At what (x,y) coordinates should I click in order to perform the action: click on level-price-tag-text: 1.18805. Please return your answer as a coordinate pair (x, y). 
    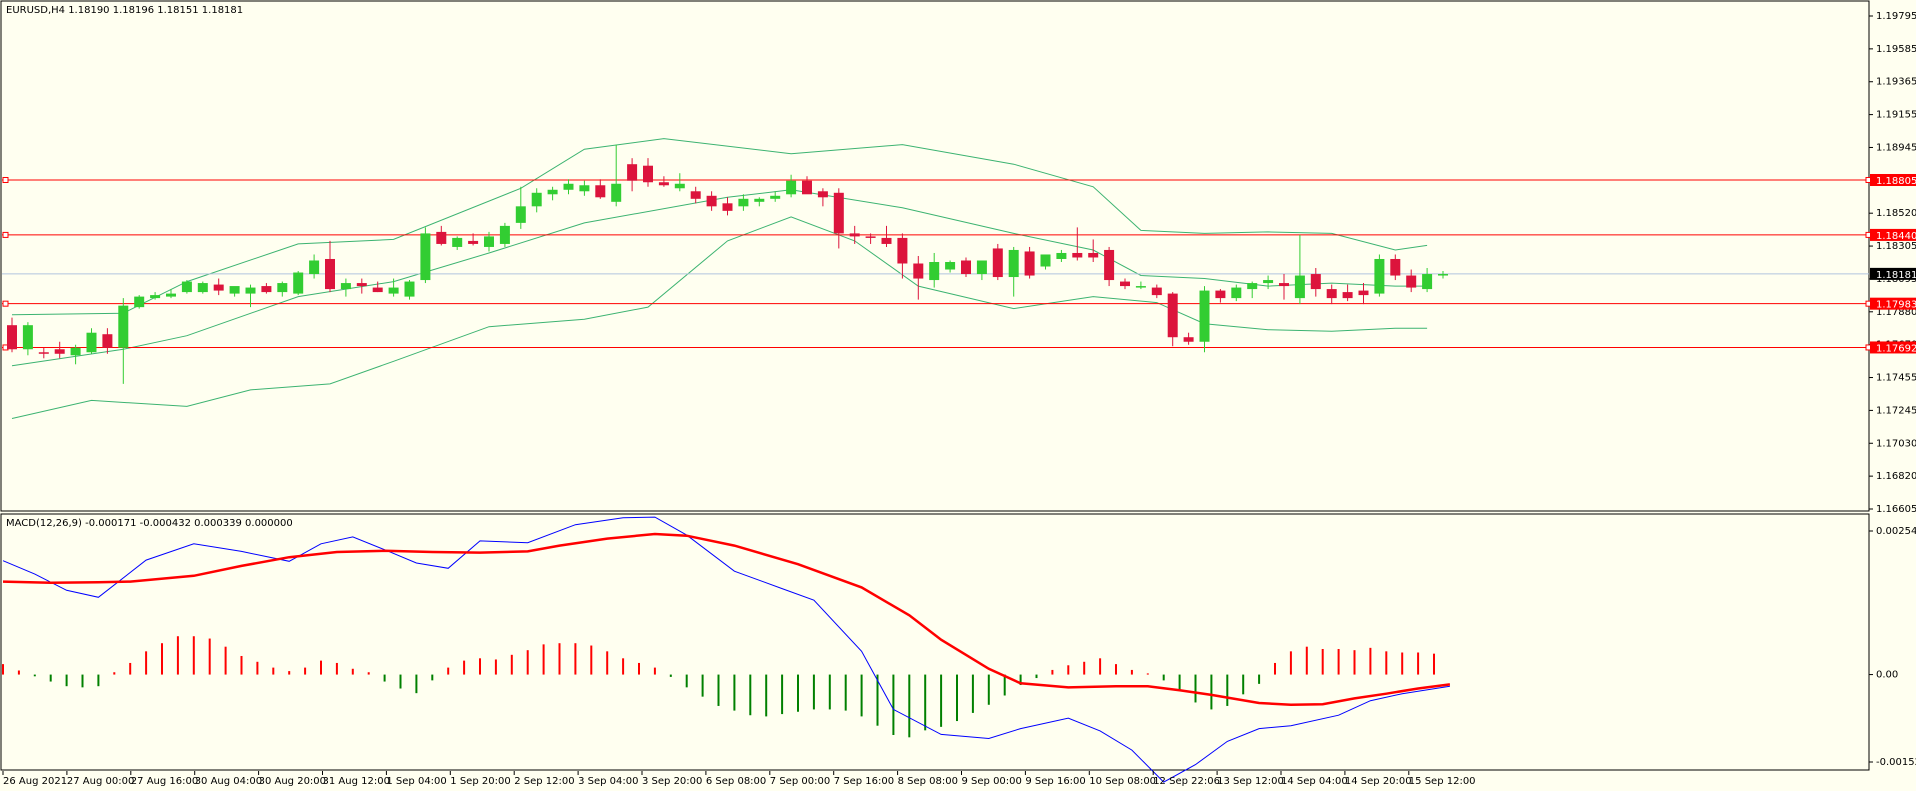
    Looking at the image, I should click on (1896, 181).